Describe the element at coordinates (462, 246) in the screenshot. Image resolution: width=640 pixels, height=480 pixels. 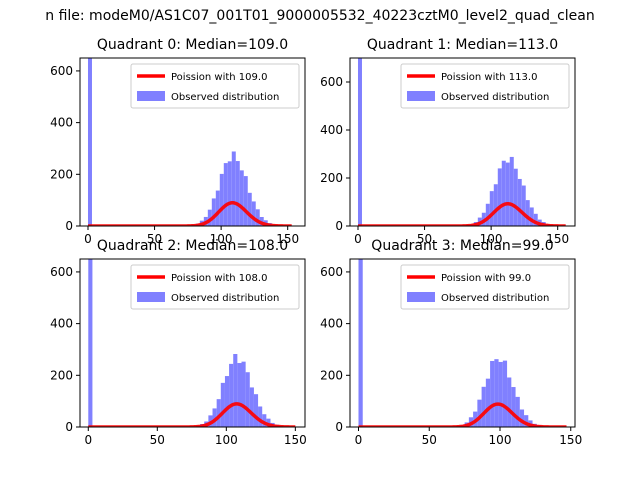
I see `subplot-title: Quadrant 3: Median=99.0` at that location.